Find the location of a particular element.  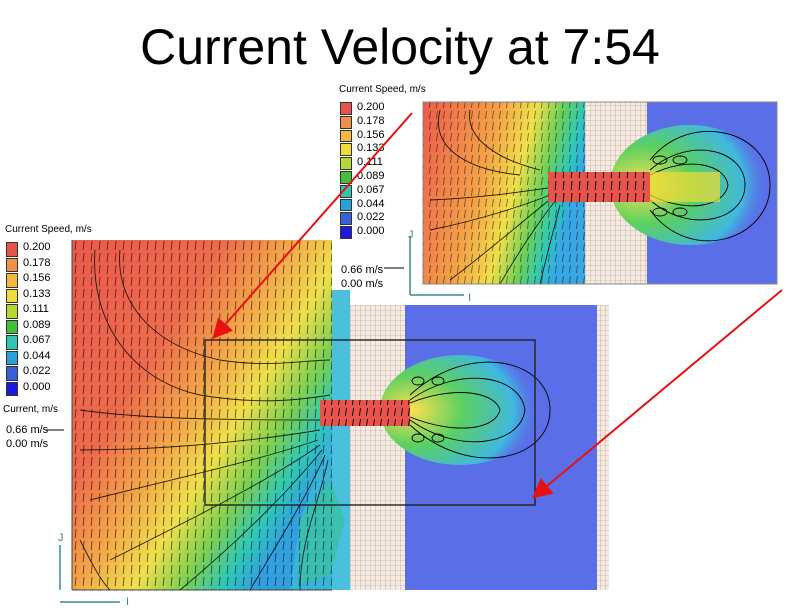

zoom-box is located at coordinates (370, 422).